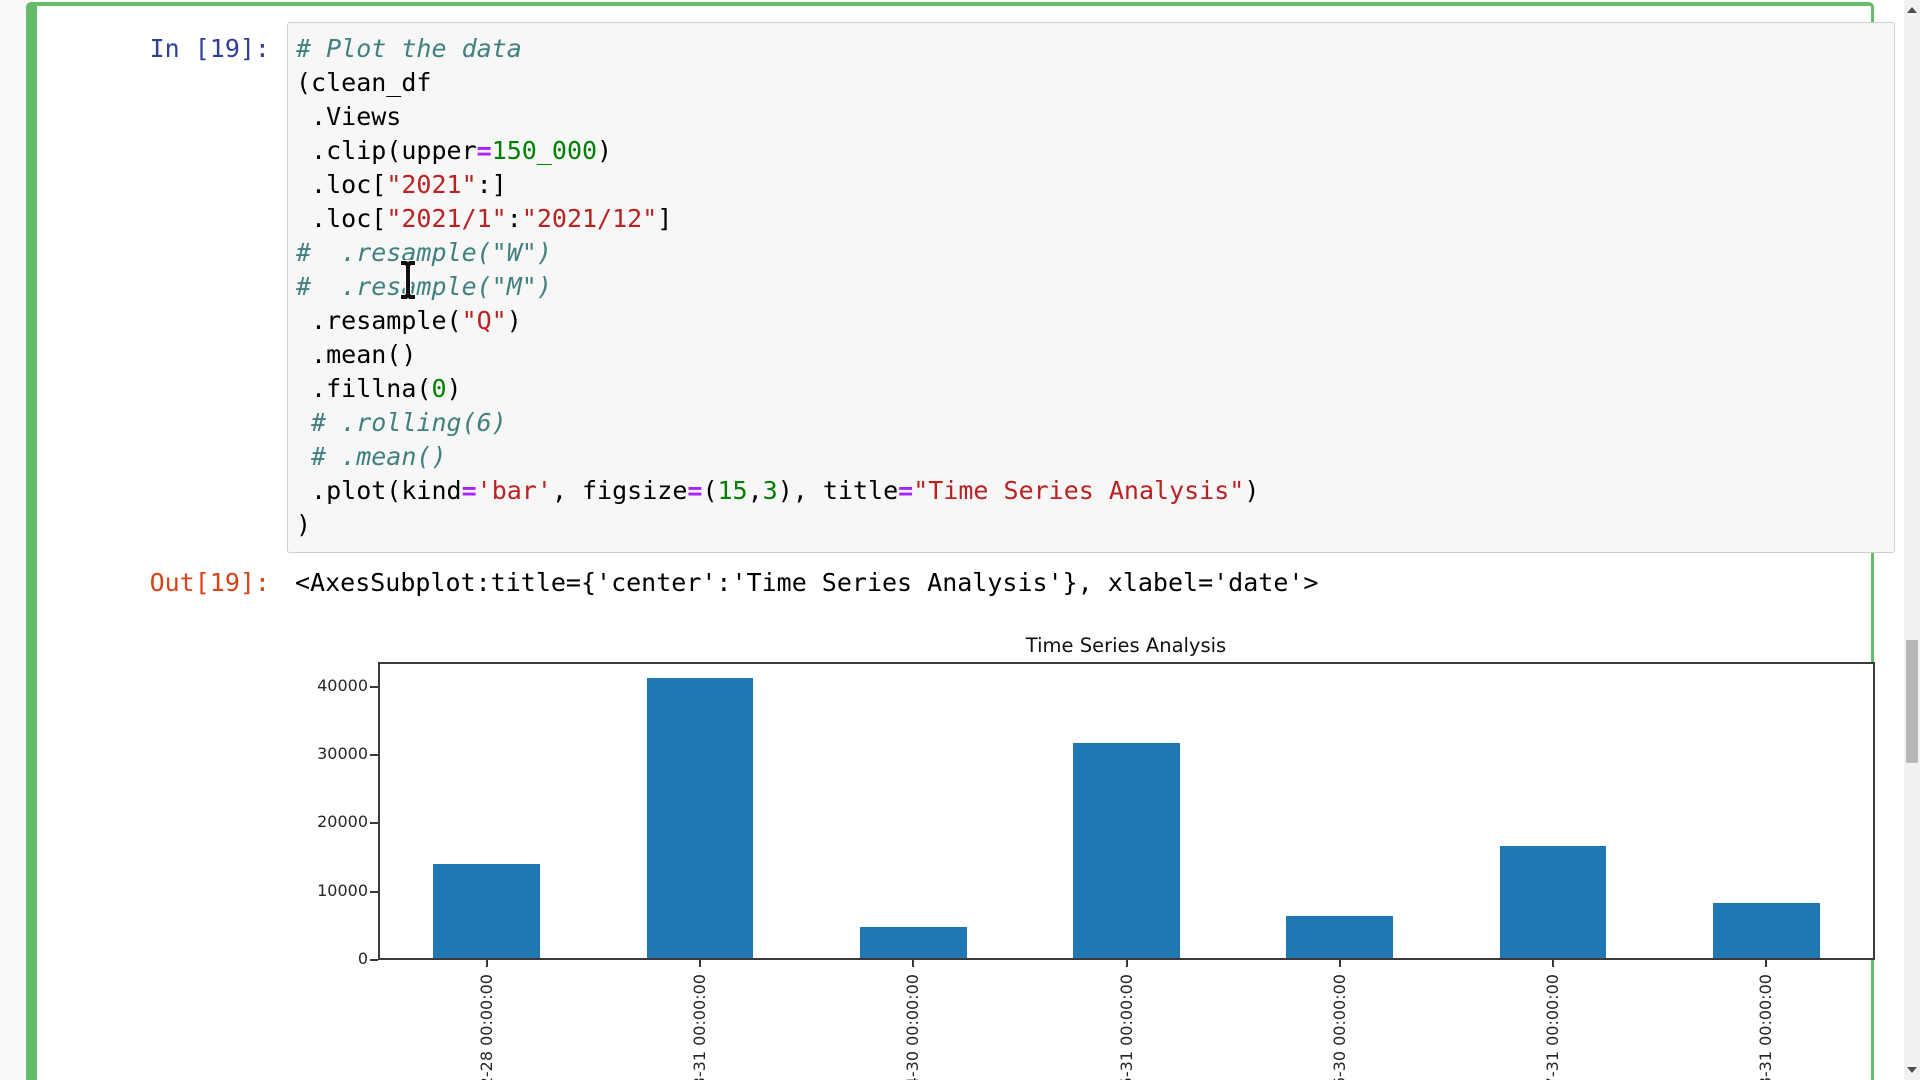 This screenshot has height=1080, width=1920. What do you see at coordinates (342, 685) in the screenshot?
I see `y-tick-label: 40000` at bounding box center [342, 685].